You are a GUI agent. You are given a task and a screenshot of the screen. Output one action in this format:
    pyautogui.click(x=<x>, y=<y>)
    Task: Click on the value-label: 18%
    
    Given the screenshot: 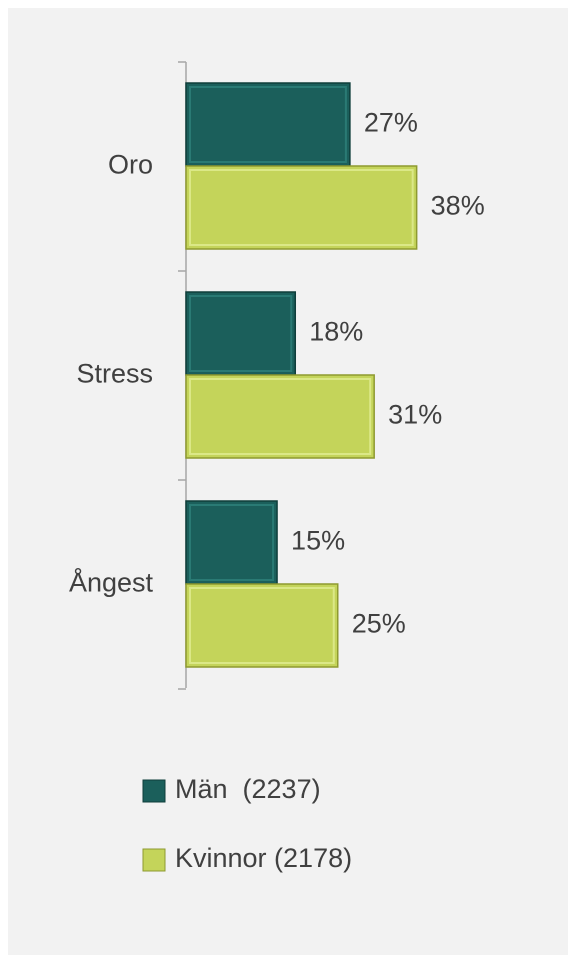 What is the action you would take?
    pyautogui.click(x=336, y=332)
    